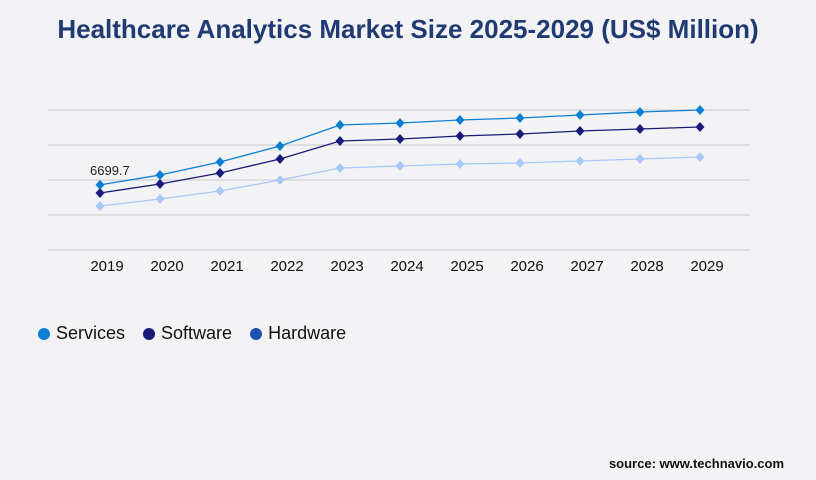  Describe the element at coordinates (406, 266) in the screenshot. I see `x-tick-label: 2024` at that location.